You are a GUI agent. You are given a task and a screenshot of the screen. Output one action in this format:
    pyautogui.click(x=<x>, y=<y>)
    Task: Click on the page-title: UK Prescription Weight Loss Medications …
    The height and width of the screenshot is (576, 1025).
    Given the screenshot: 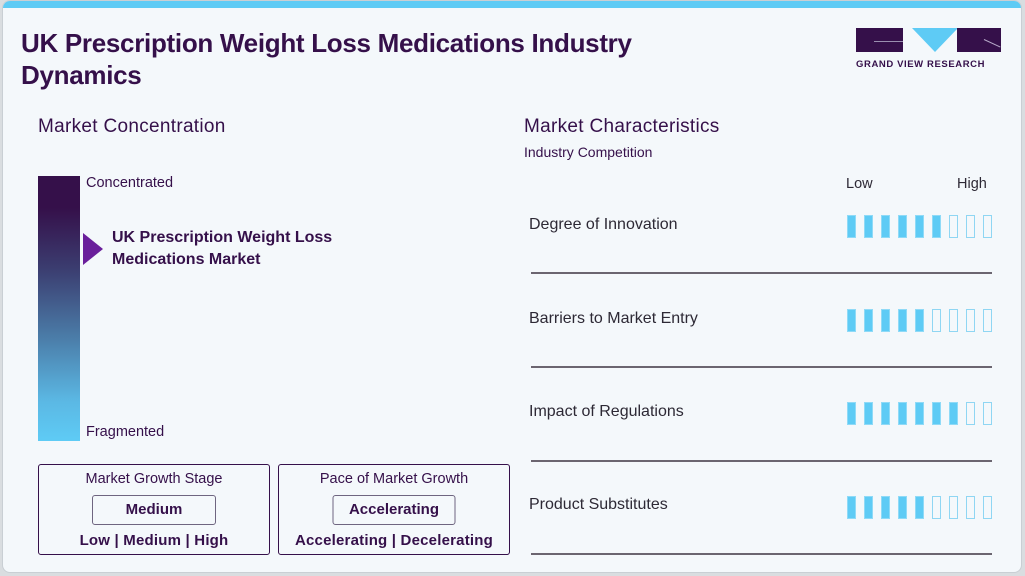 What is the action you would take?
    pyautogui.click(x=326, y=59)
    